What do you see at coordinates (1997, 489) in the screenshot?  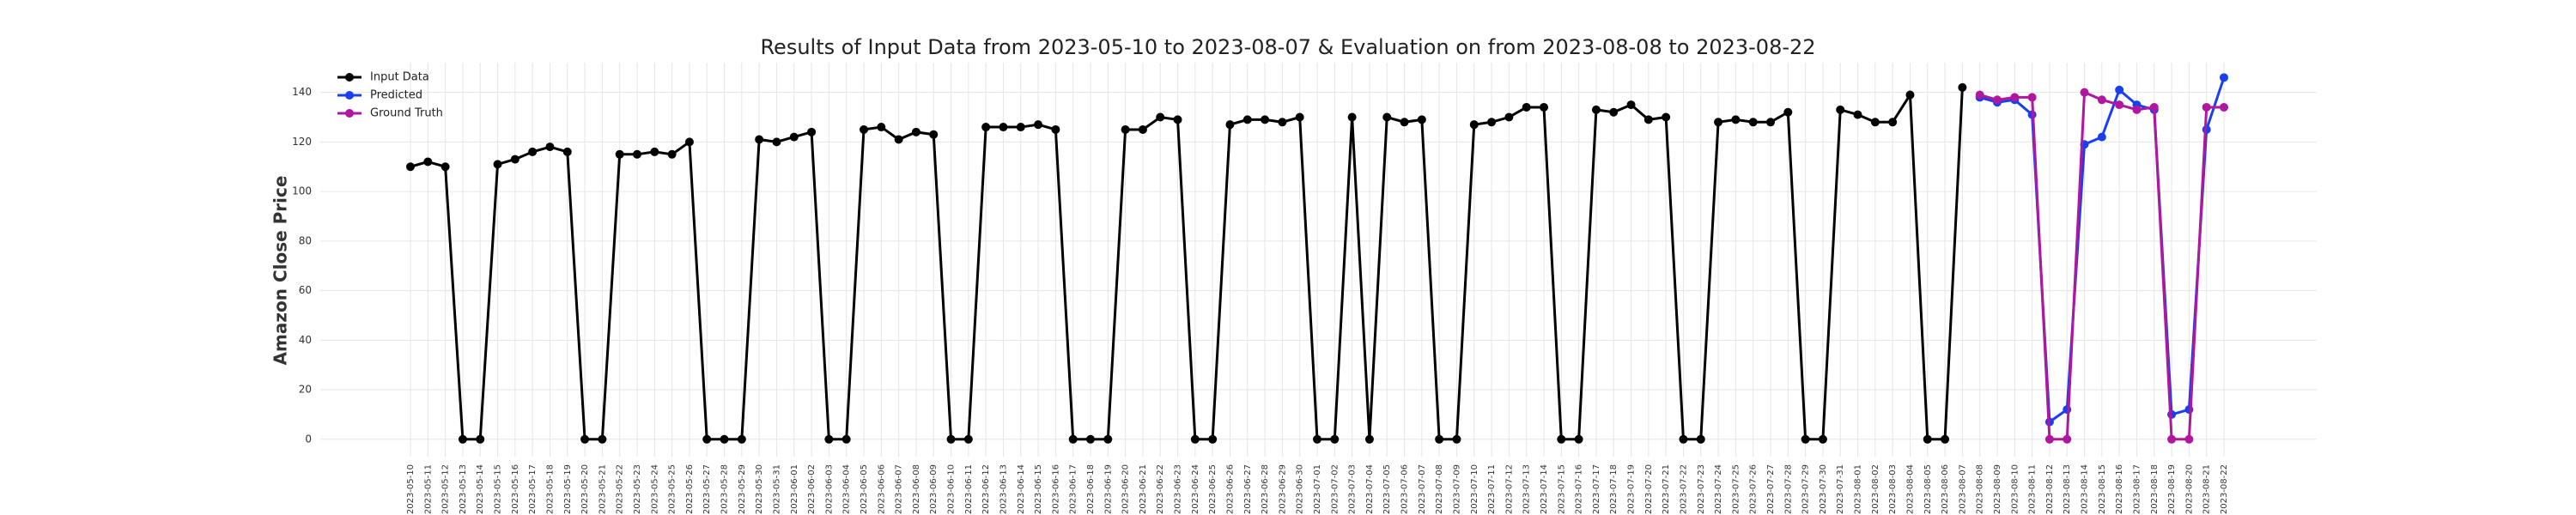 I see `x-tick-label: 2023-08-09` at bounding box center [1997, 489].